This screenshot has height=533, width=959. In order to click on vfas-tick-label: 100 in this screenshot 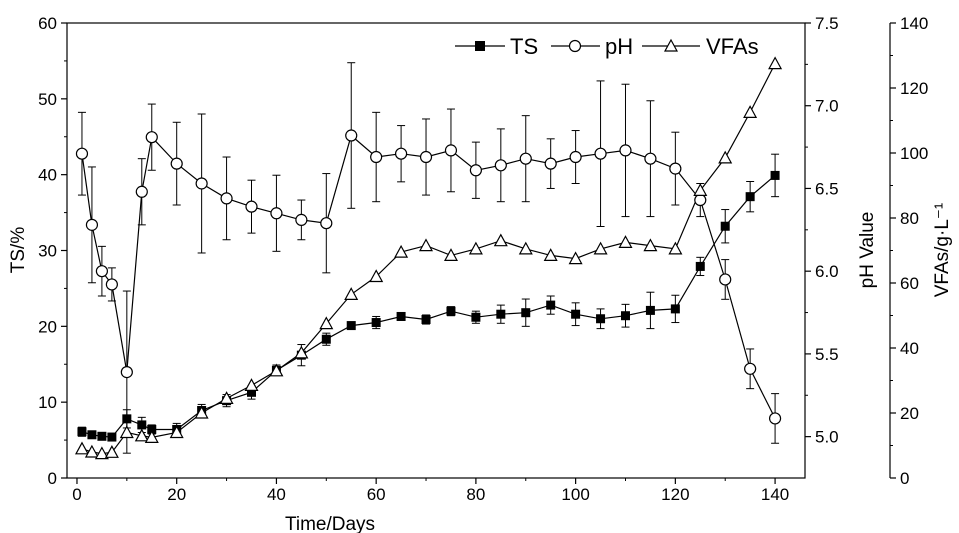, I will do `click(914, 153)`.